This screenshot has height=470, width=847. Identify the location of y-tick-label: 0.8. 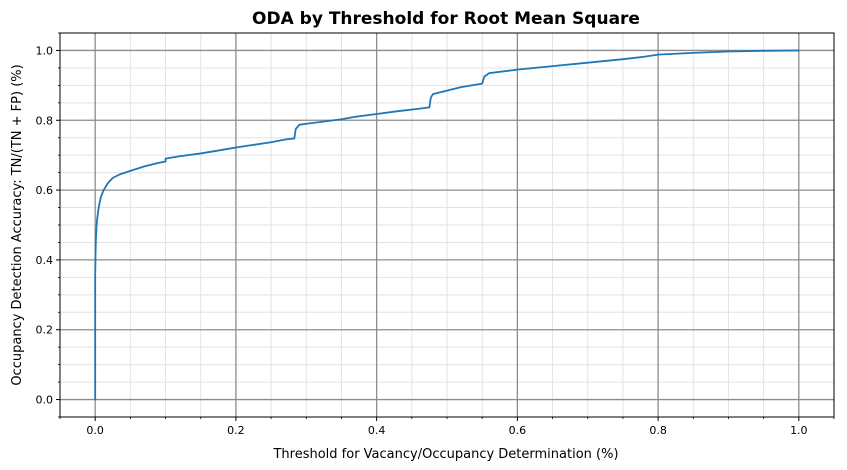
(45, 120).